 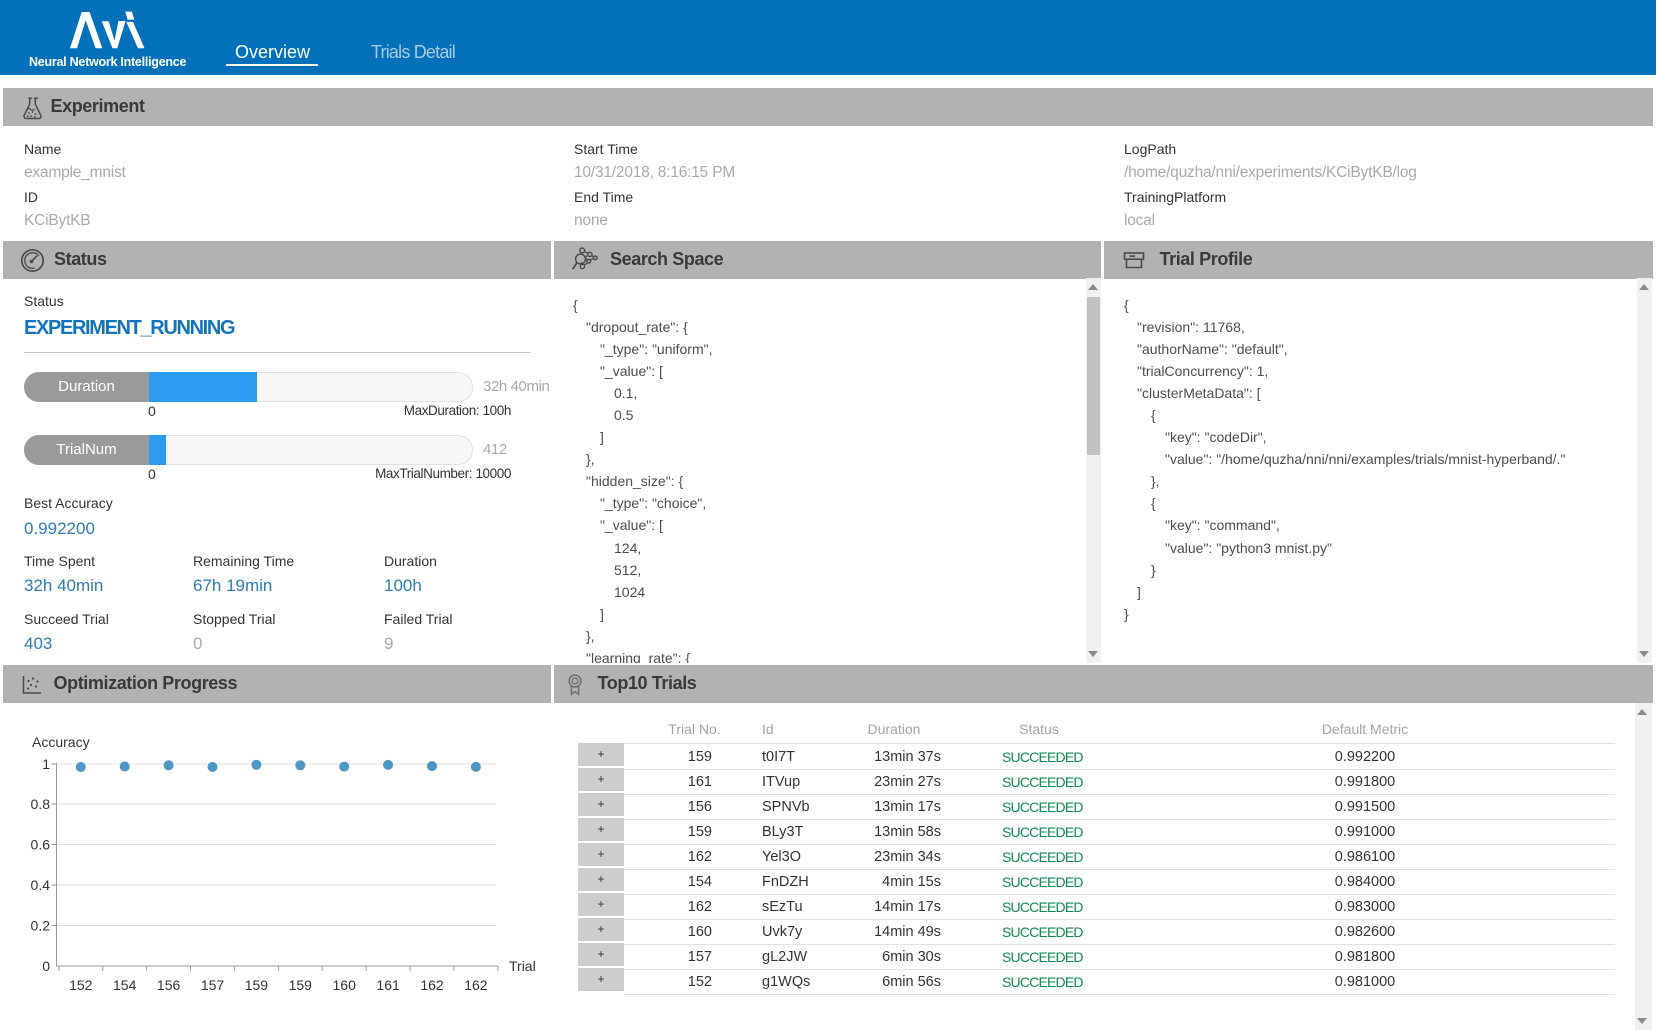 What do you see at coordinates (41, 845) in the screenshot?
I see `svg-text: 0.6` at bounding box center [41, 845].